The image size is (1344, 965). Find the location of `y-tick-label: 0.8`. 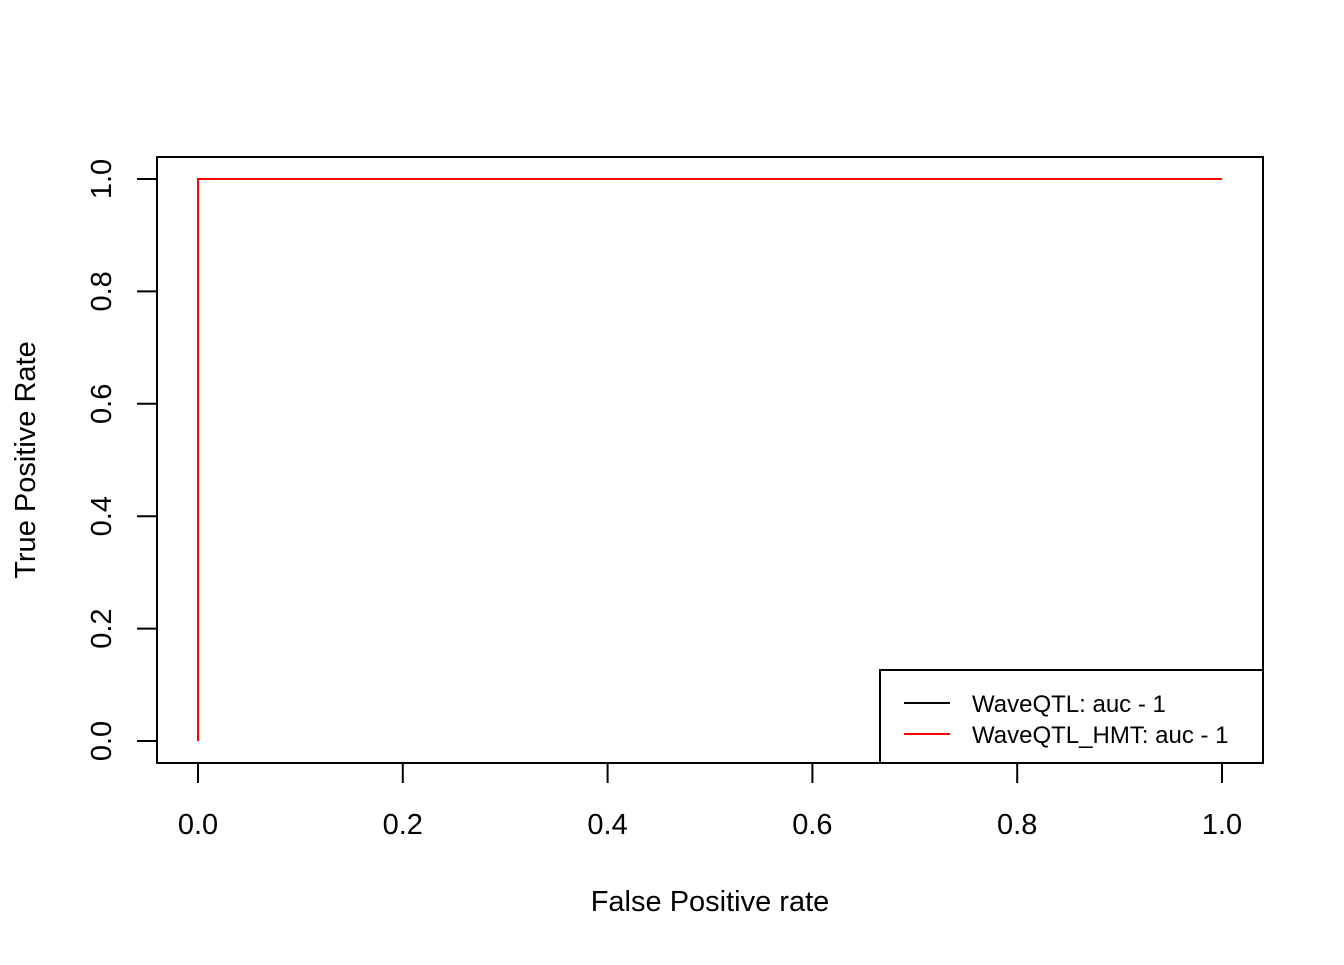

y-tick-label: 0.8 is located at coordinates (102, 291).